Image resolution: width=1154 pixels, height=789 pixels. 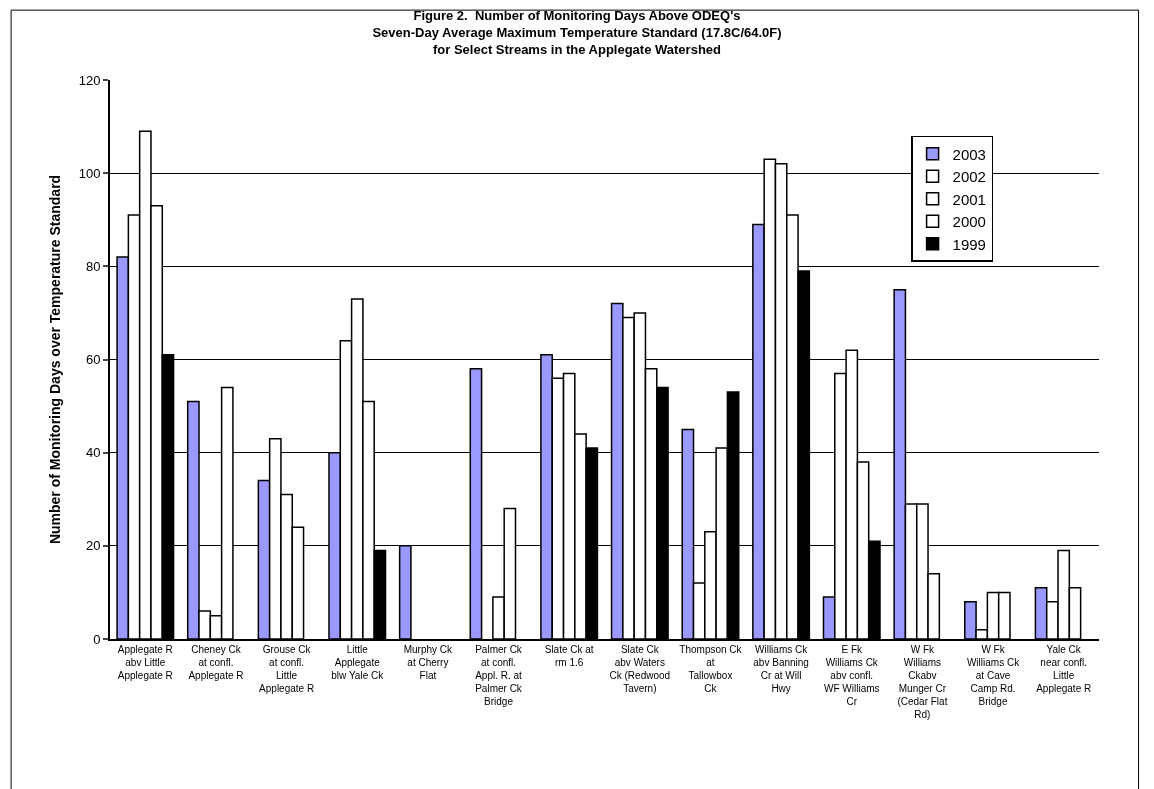 I want to click on y-axis-title: Number of Monitoring Days over Temperature Standard, so click(x=54, y=359).